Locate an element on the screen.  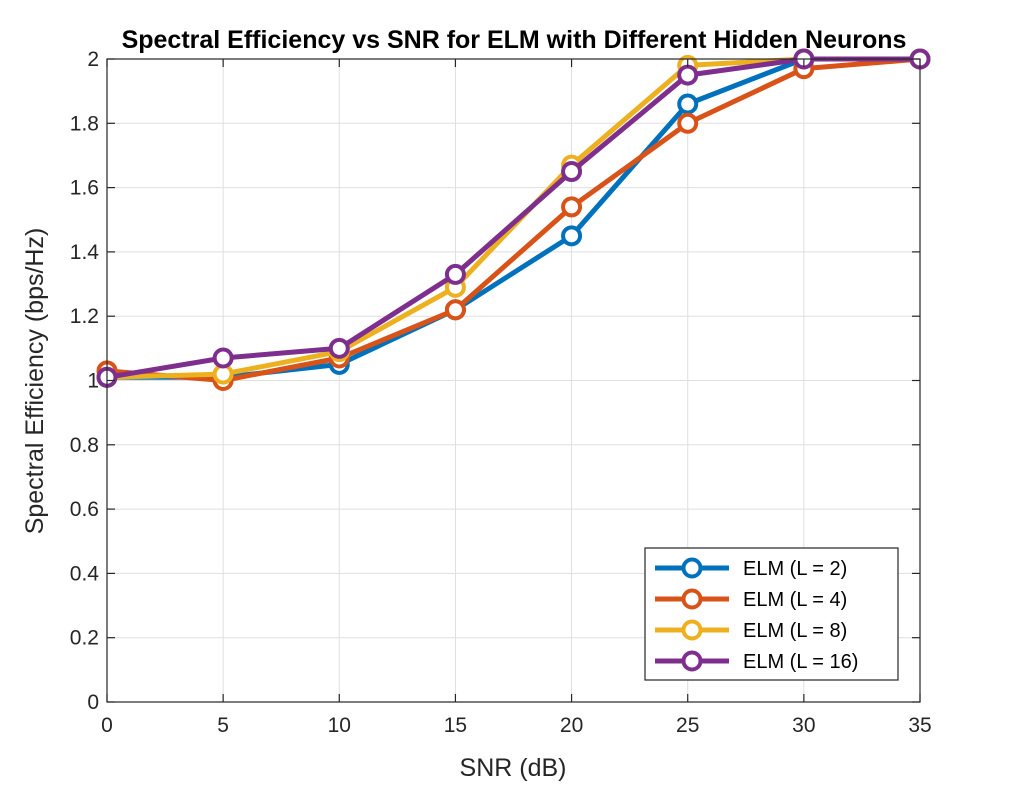
legend-item: ELM (L = 16) is located at coordinates (756, 661).